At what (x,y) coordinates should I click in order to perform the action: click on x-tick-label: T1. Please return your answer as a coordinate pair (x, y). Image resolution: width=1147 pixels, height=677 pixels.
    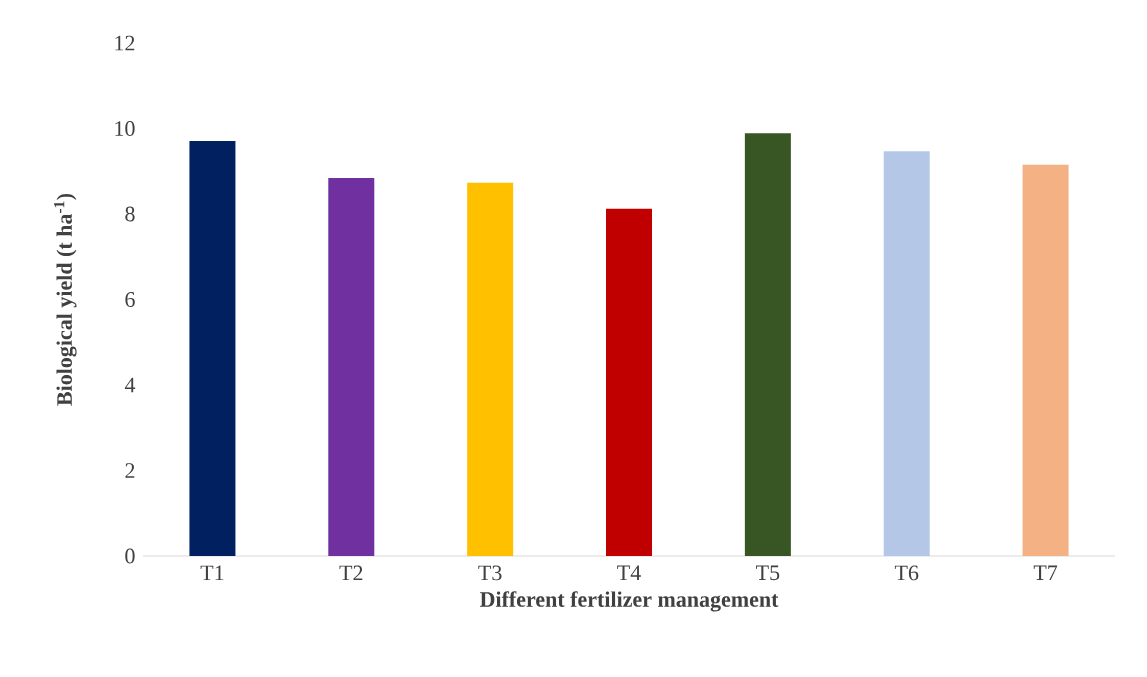
    Looking at the image, I should click on (212, 573).